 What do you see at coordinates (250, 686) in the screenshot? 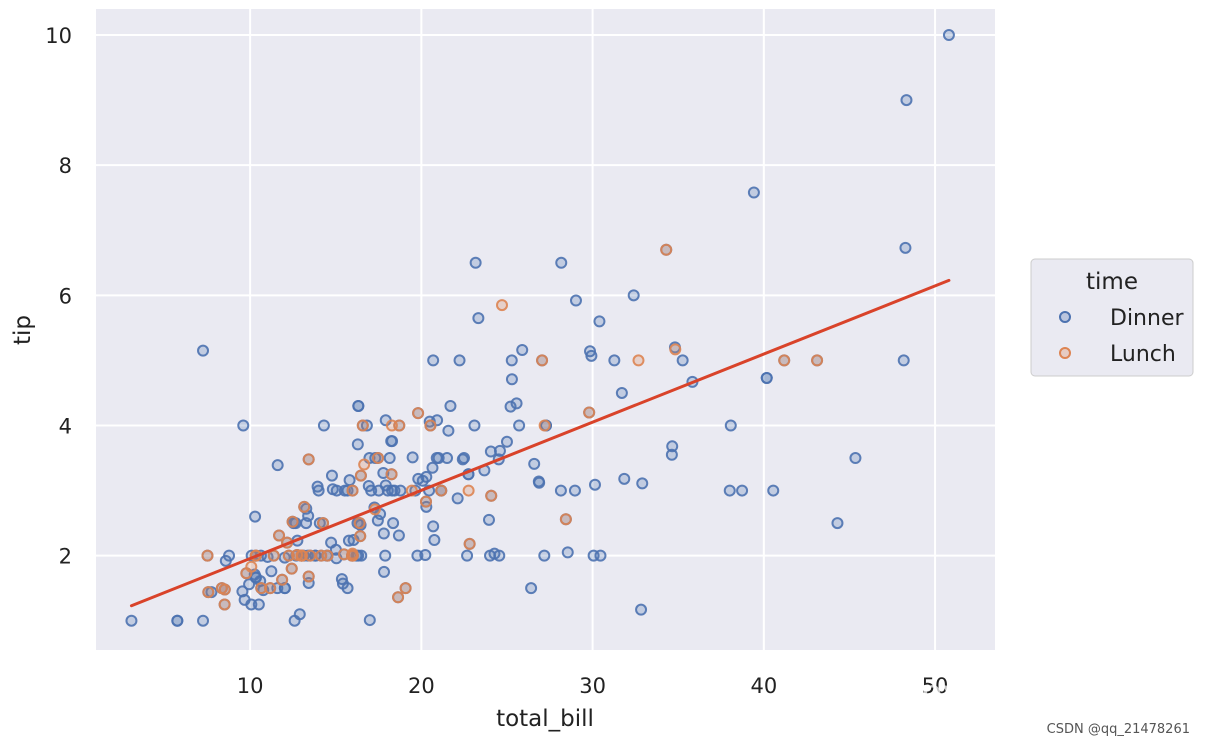
I see `x-tick-label: 10` at bounding box center [250, 686].